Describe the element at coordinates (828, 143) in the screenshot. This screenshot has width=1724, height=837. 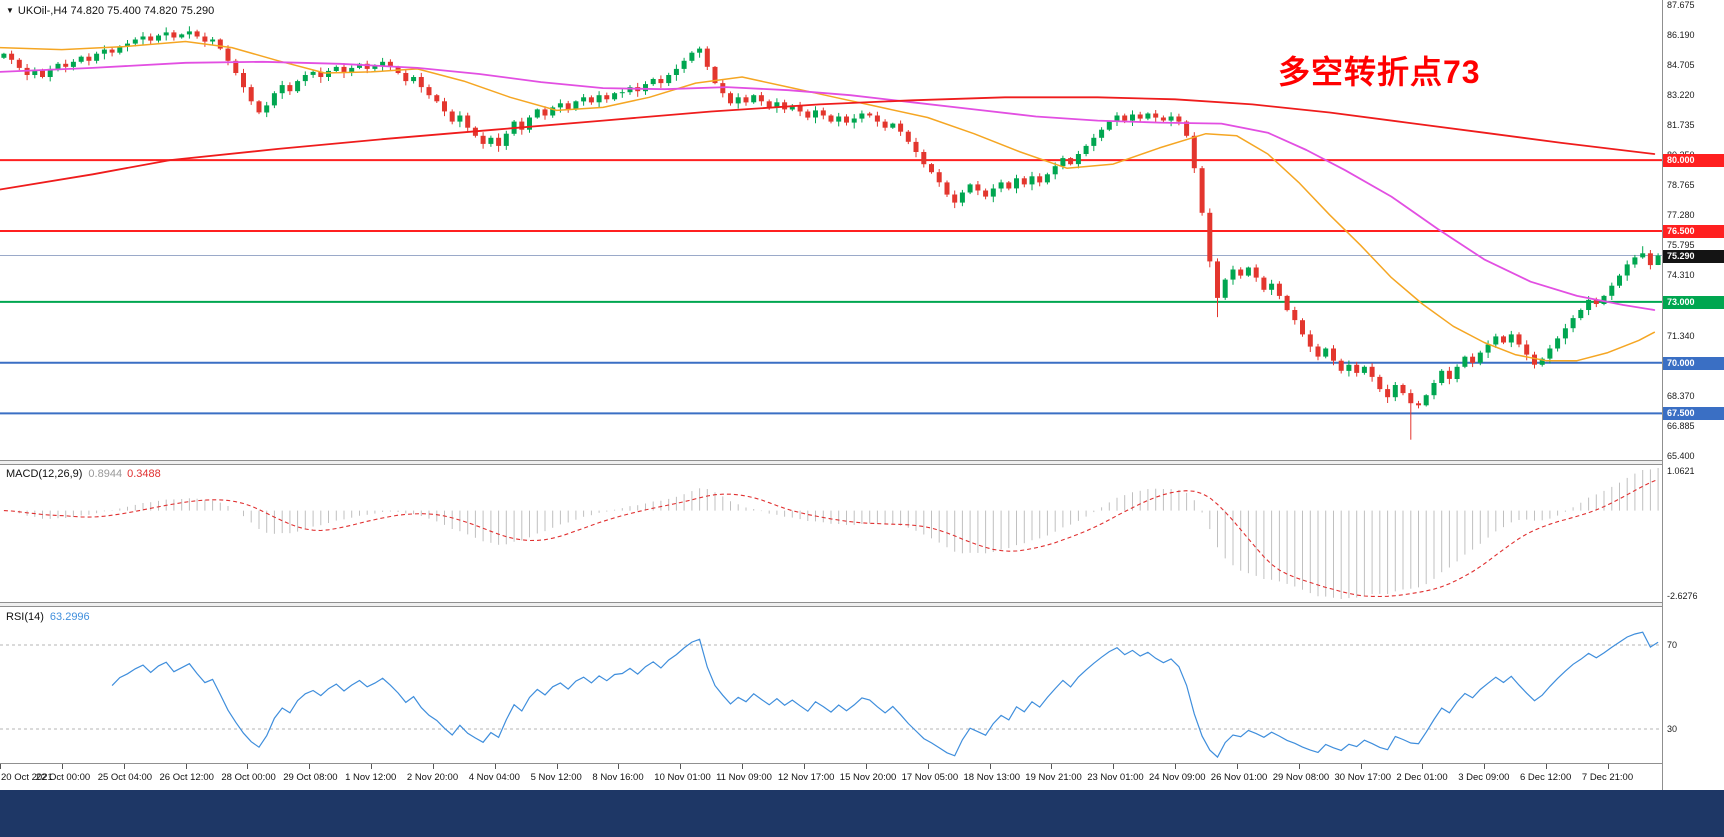
I see `ma-red-slow` at that location.